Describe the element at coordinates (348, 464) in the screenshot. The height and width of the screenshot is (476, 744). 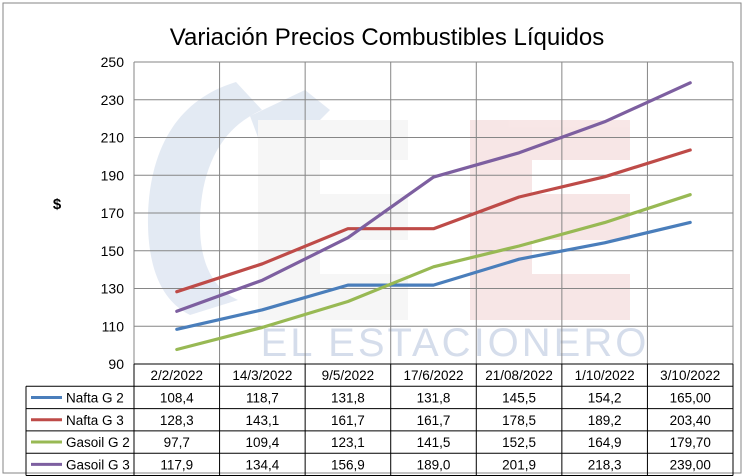
I see `table-cell-value: 156,9` at that location.